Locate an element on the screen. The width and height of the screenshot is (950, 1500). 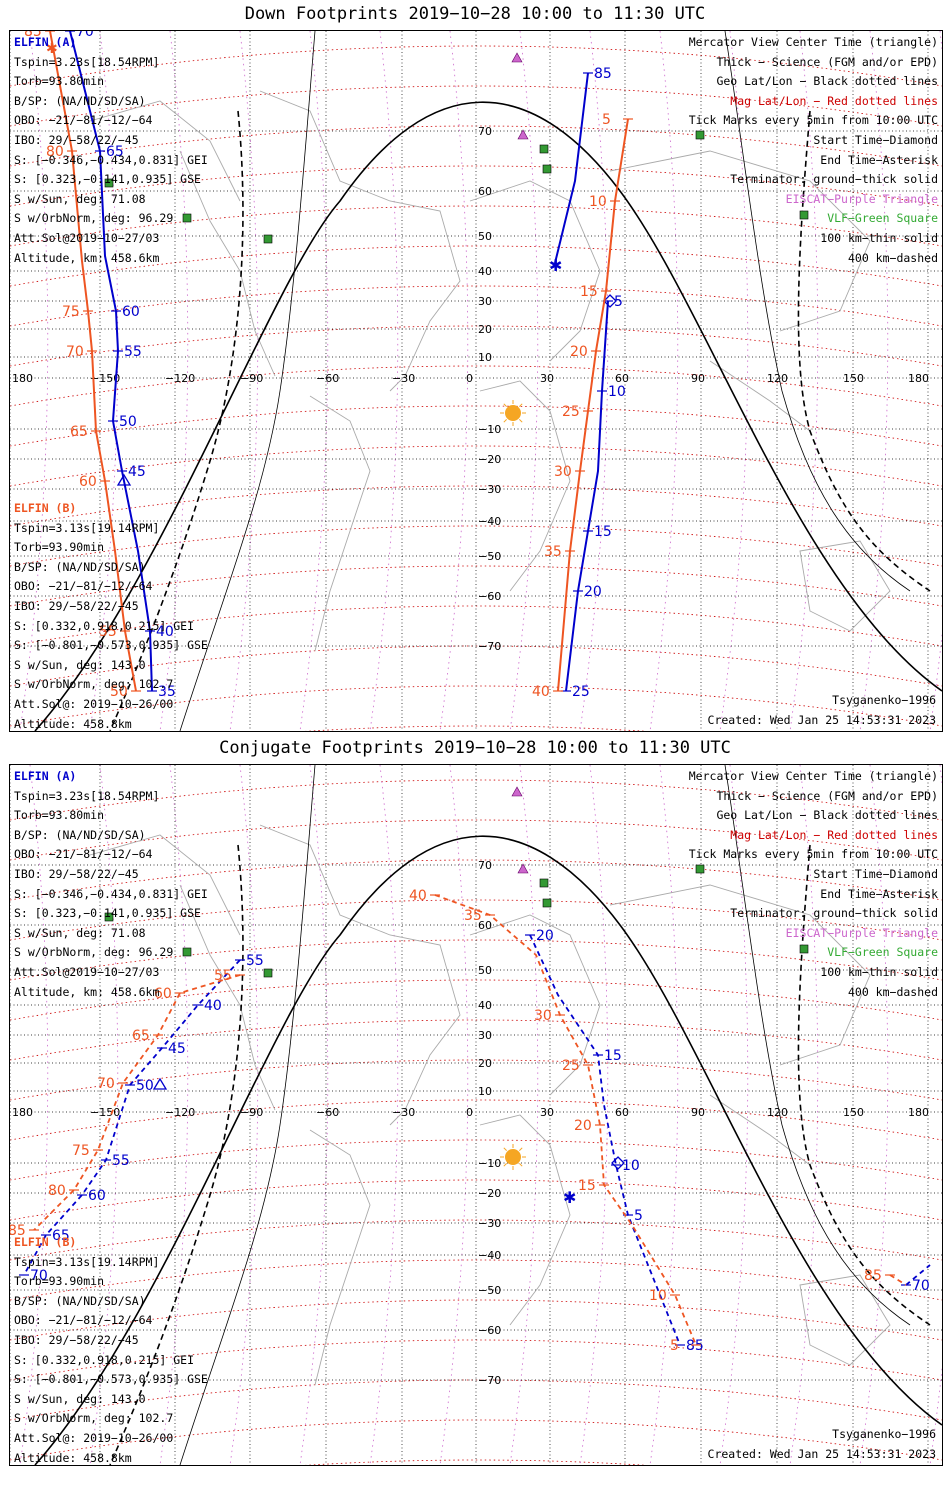
lat-tick-label: 60 is located at coordinates (485, 191).